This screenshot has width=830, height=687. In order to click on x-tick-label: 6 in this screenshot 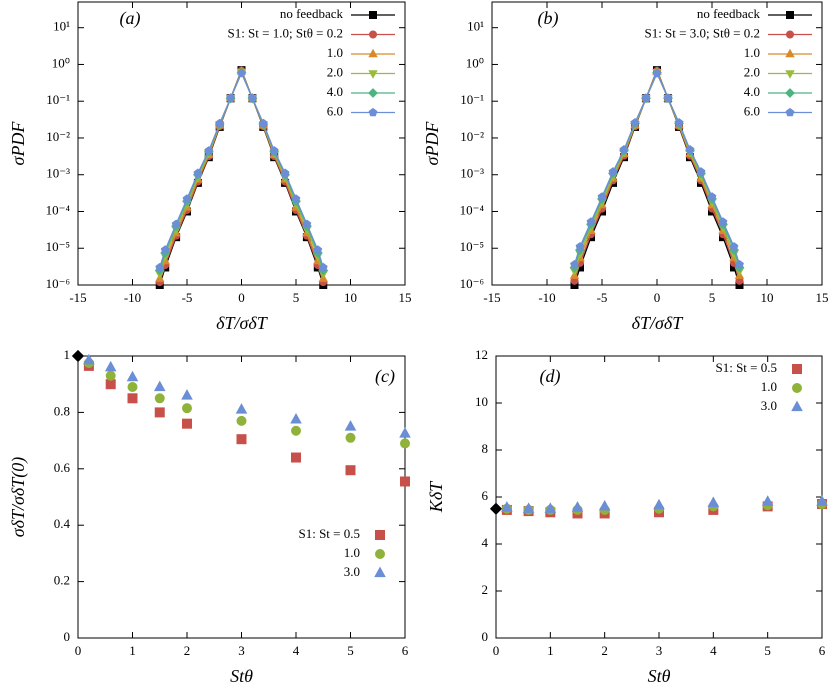, I will do `click(822, 650)`.